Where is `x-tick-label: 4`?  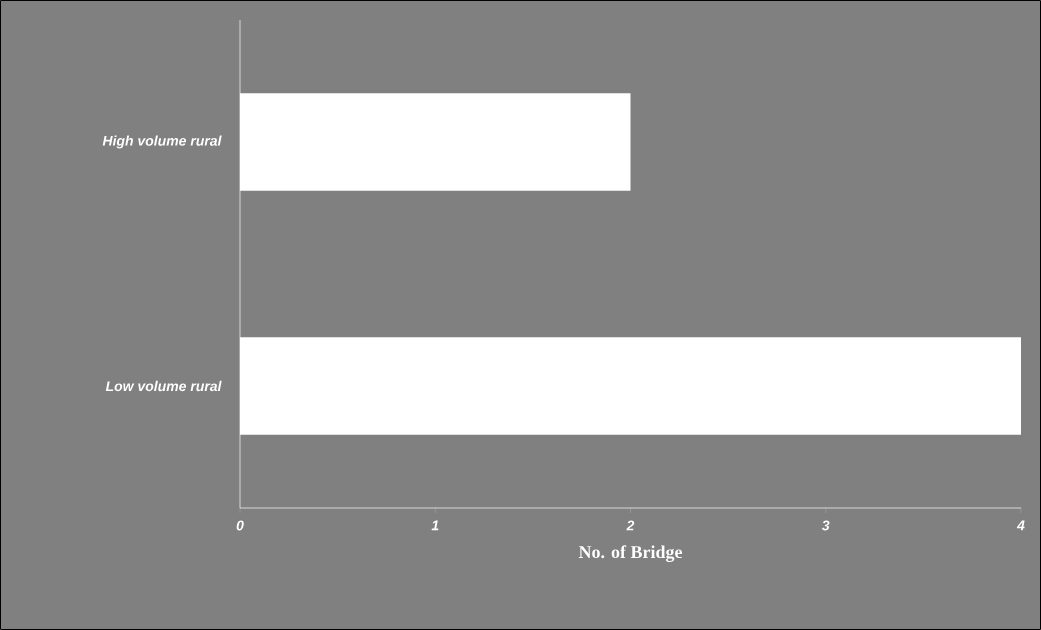 x-tick-label: 4 is located at coordinates (1020, 525).